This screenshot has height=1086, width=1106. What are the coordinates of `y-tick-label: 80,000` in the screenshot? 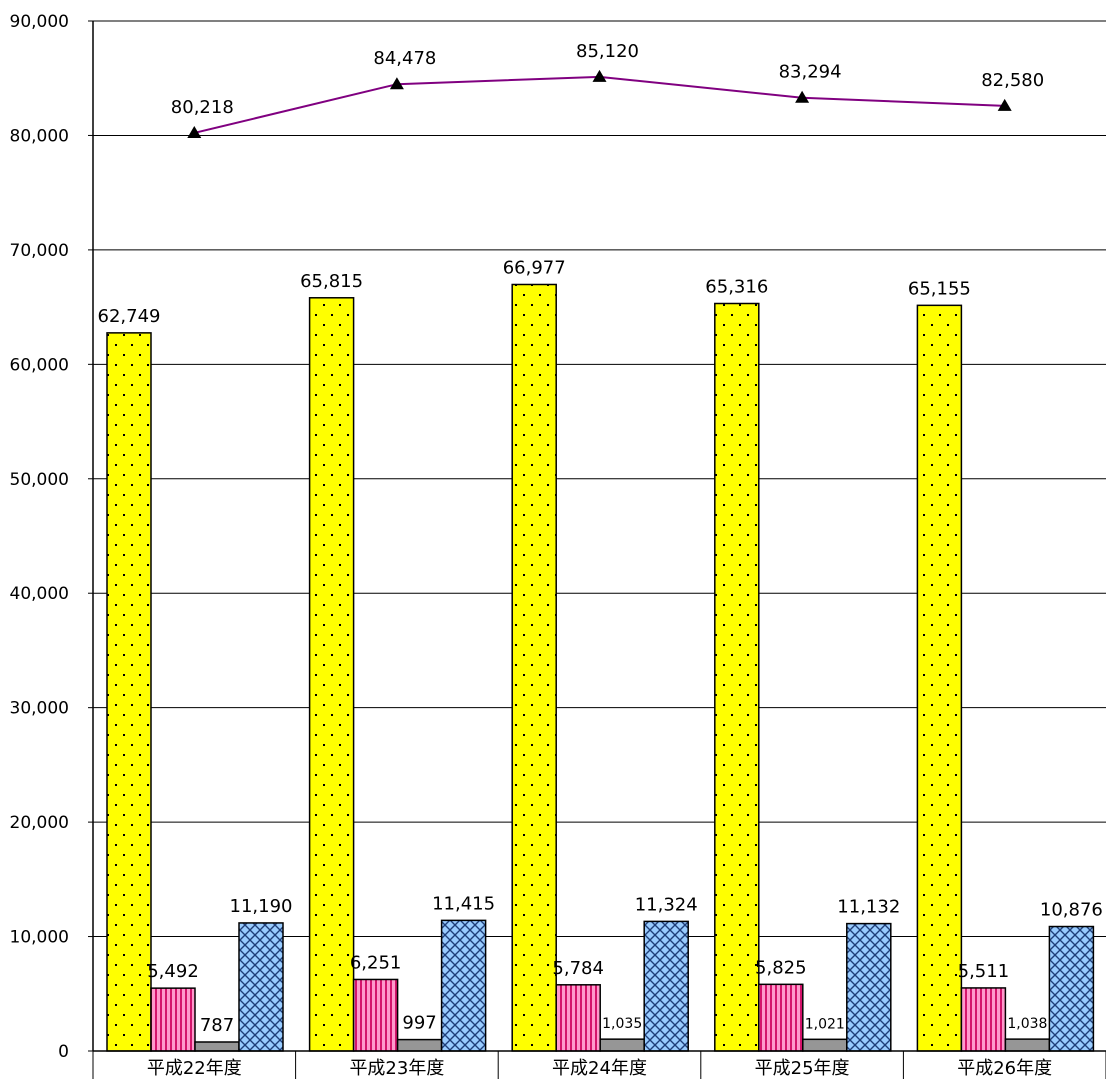 It's located at (39, 136).